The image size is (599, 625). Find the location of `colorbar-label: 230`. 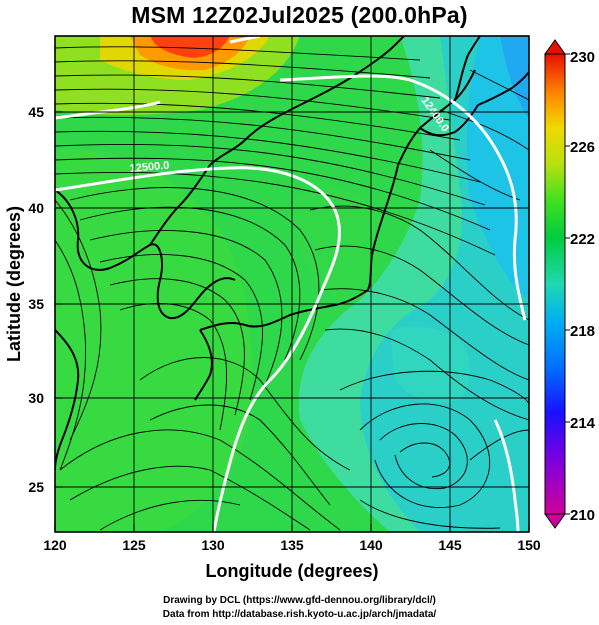

colorbar-label: 230 is located at coordinates (582, 57).